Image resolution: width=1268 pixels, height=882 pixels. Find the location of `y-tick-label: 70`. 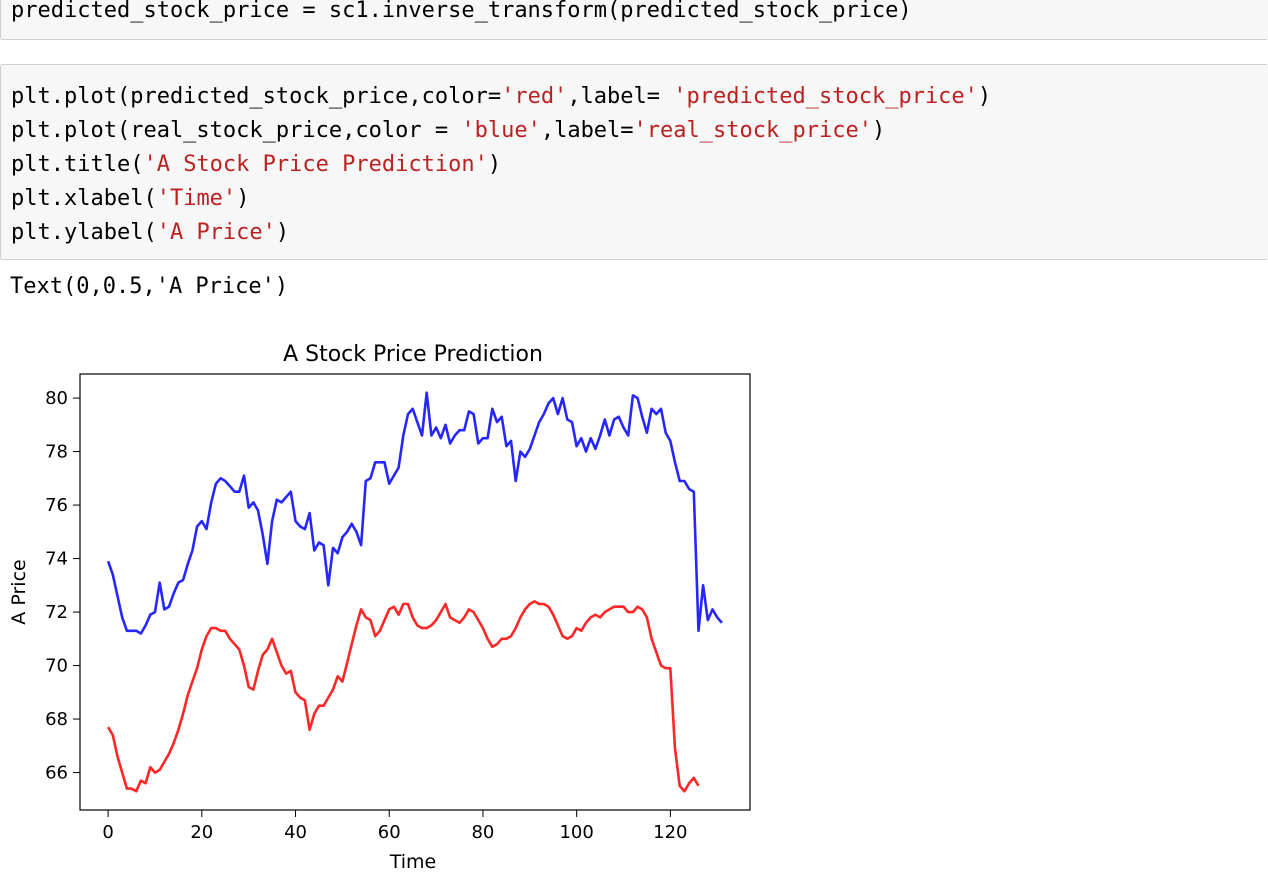

y-tick-label: 70 is located at coordinates (56, 666).